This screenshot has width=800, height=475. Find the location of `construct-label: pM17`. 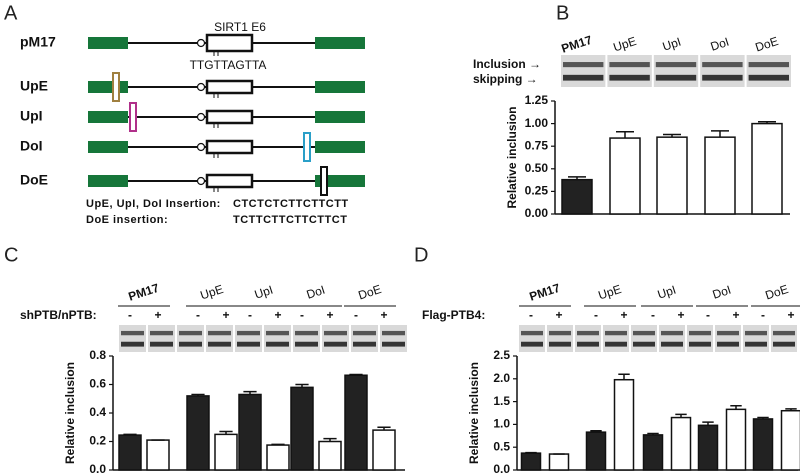

construct-label: pM17 is located at coordinates (38, 42).